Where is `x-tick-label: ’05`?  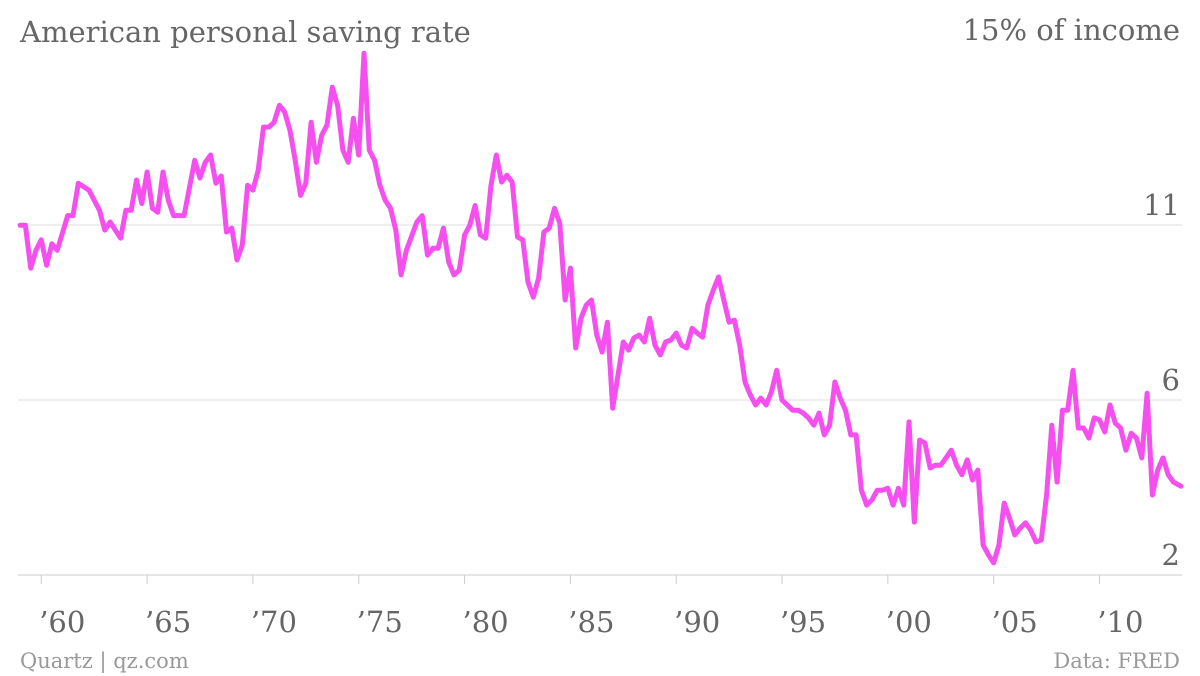
x-tick-label: ’05 is located at coordinates (1015, 622).